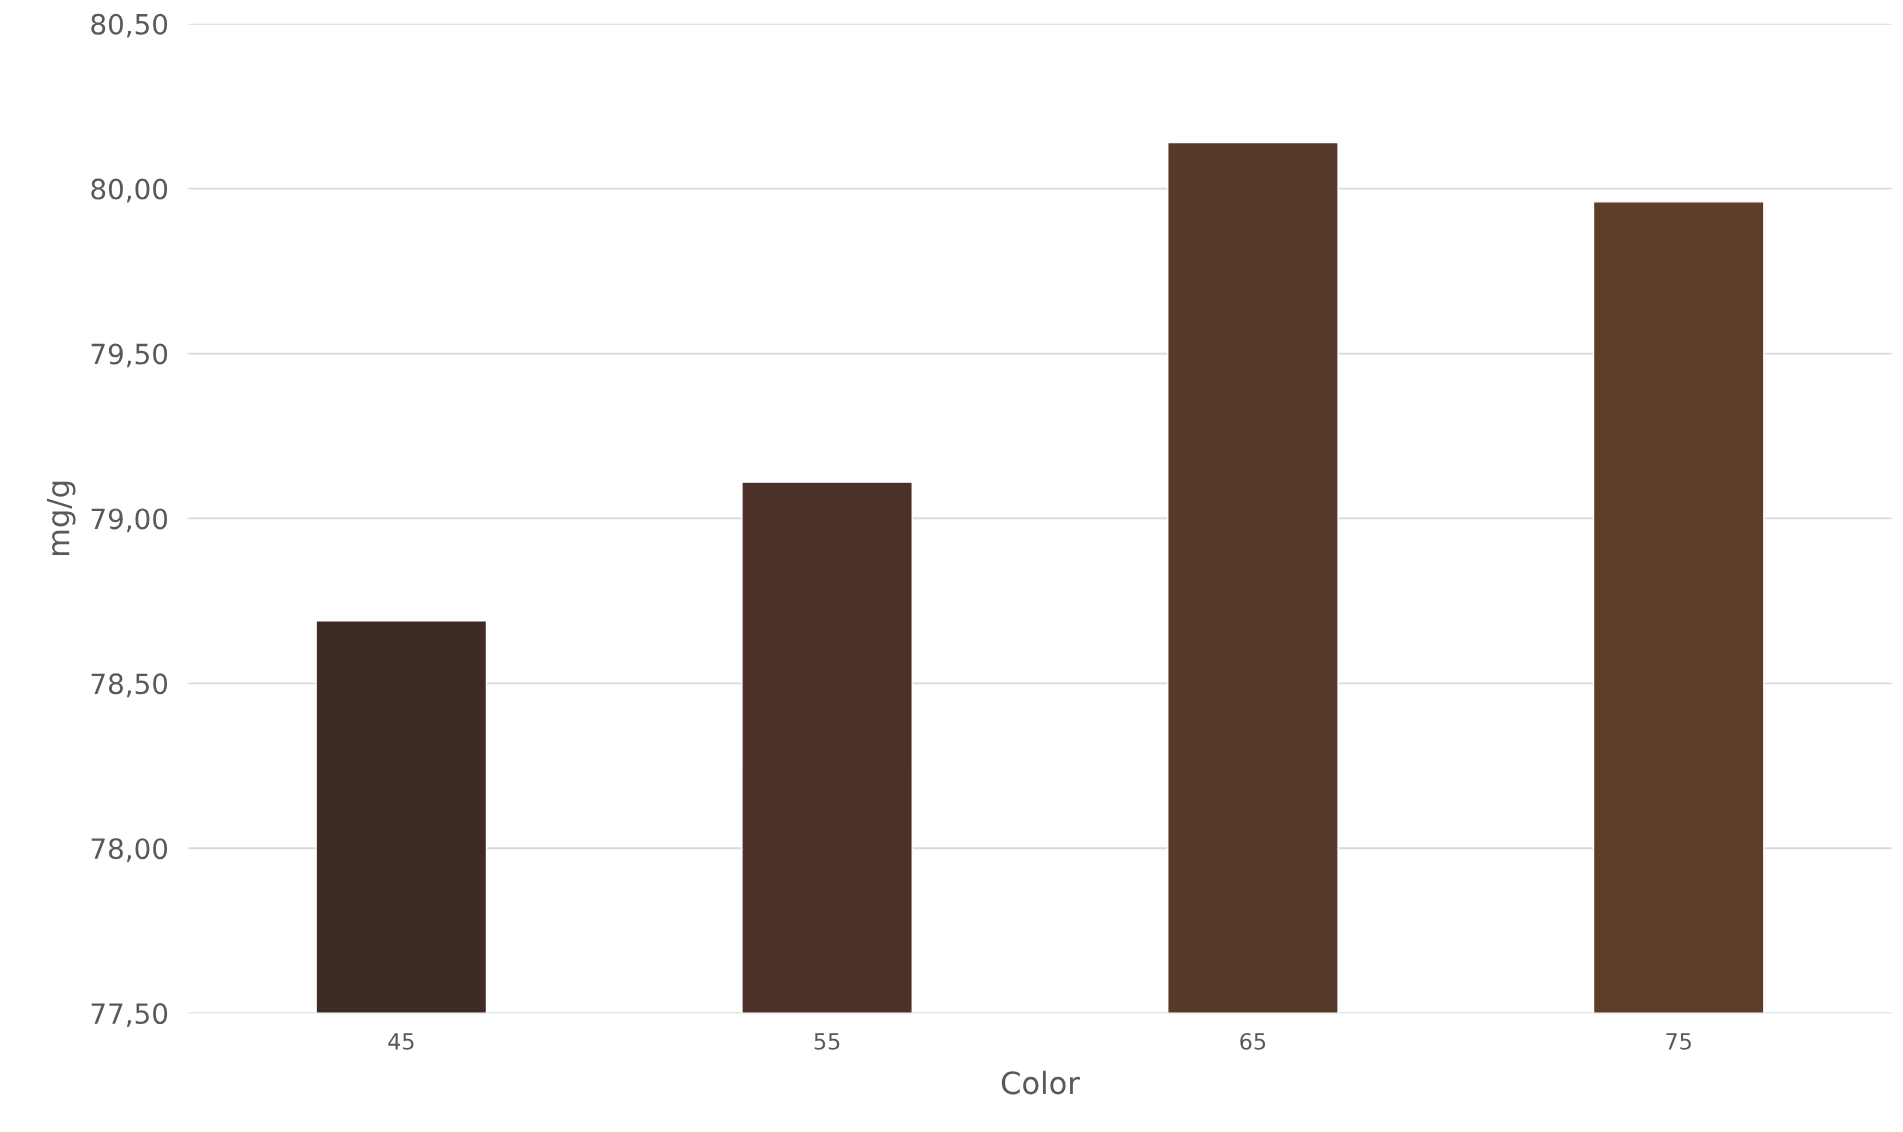  Describe the element at coordinates (129, 520) in the screenshot. I see `y-tick-label: 79,00` at that location.